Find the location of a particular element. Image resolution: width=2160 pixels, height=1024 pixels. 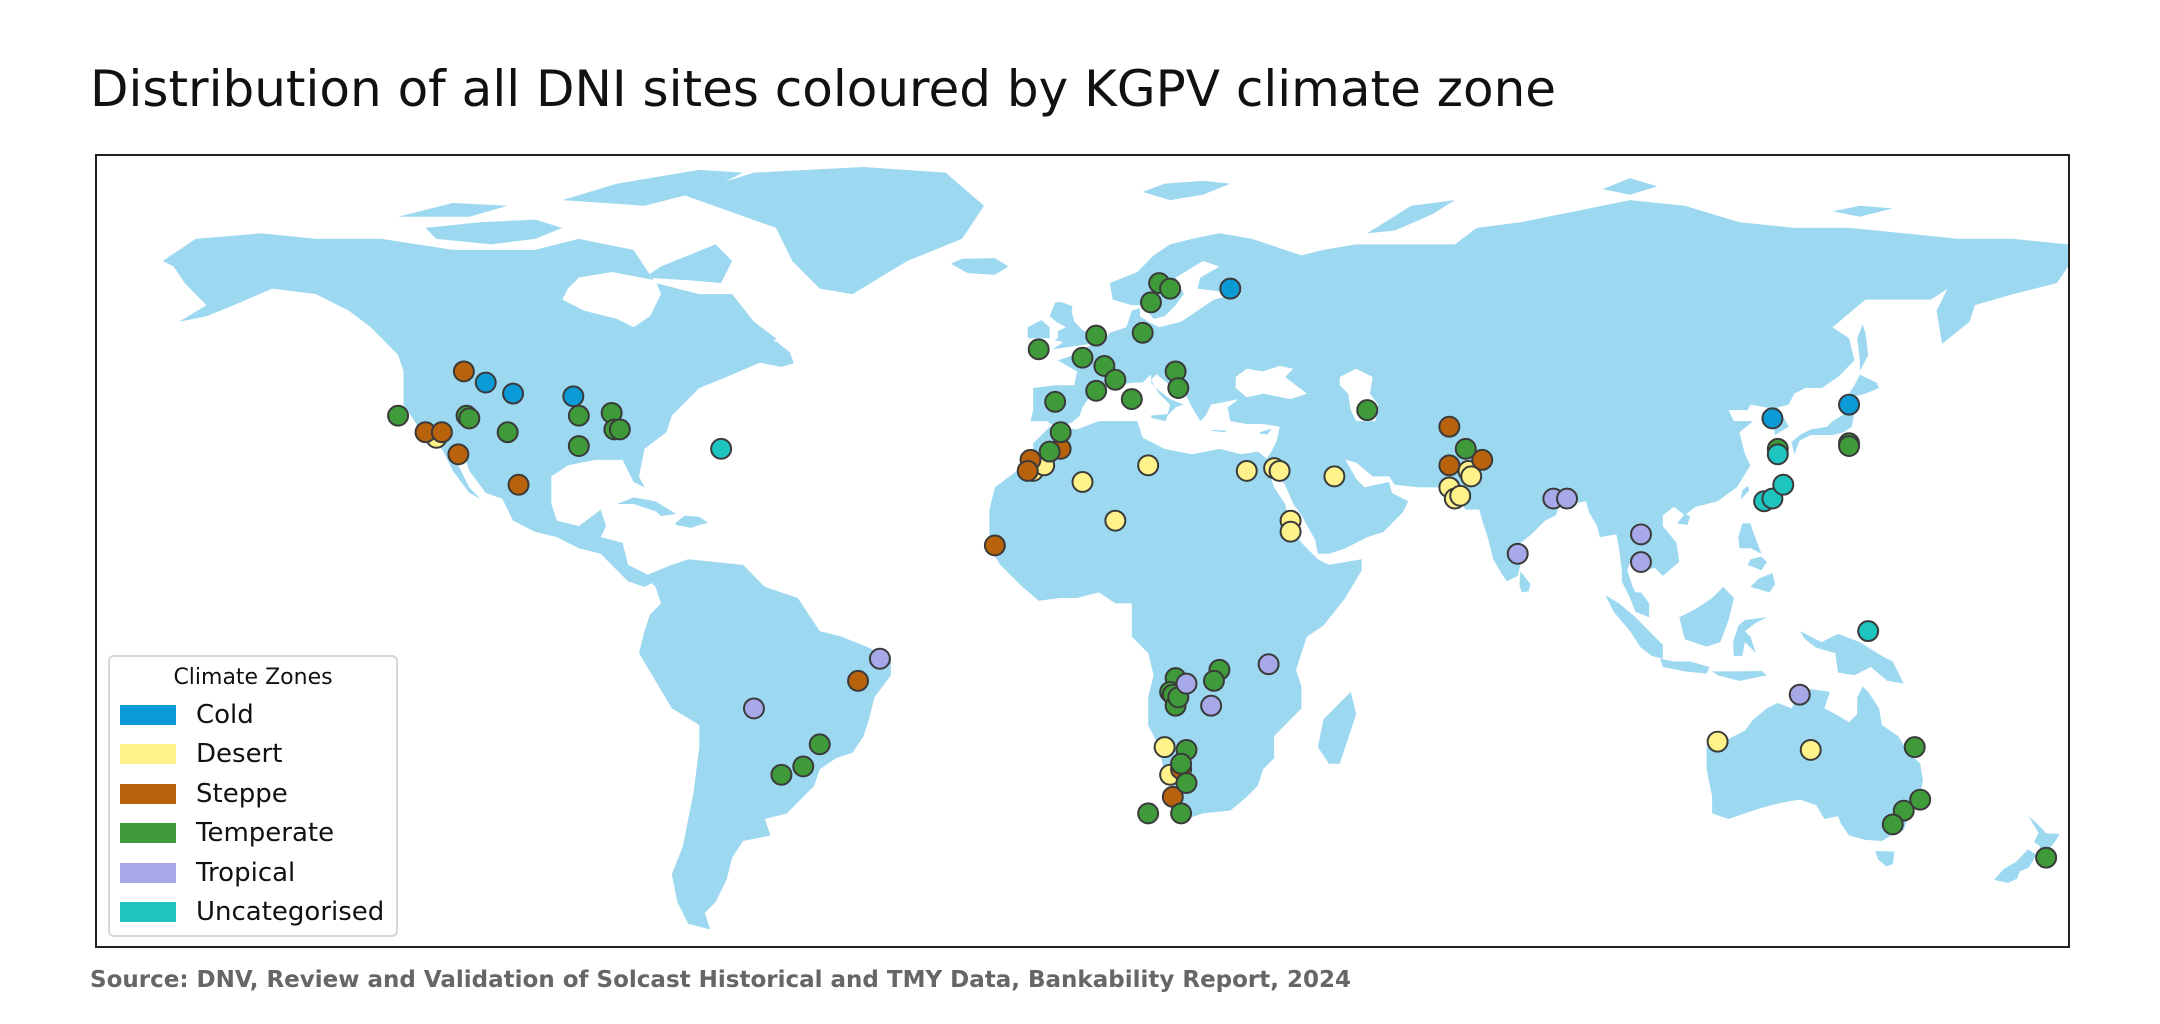

legend-label-steppe: Steppe is located at coordinates (242, 793).